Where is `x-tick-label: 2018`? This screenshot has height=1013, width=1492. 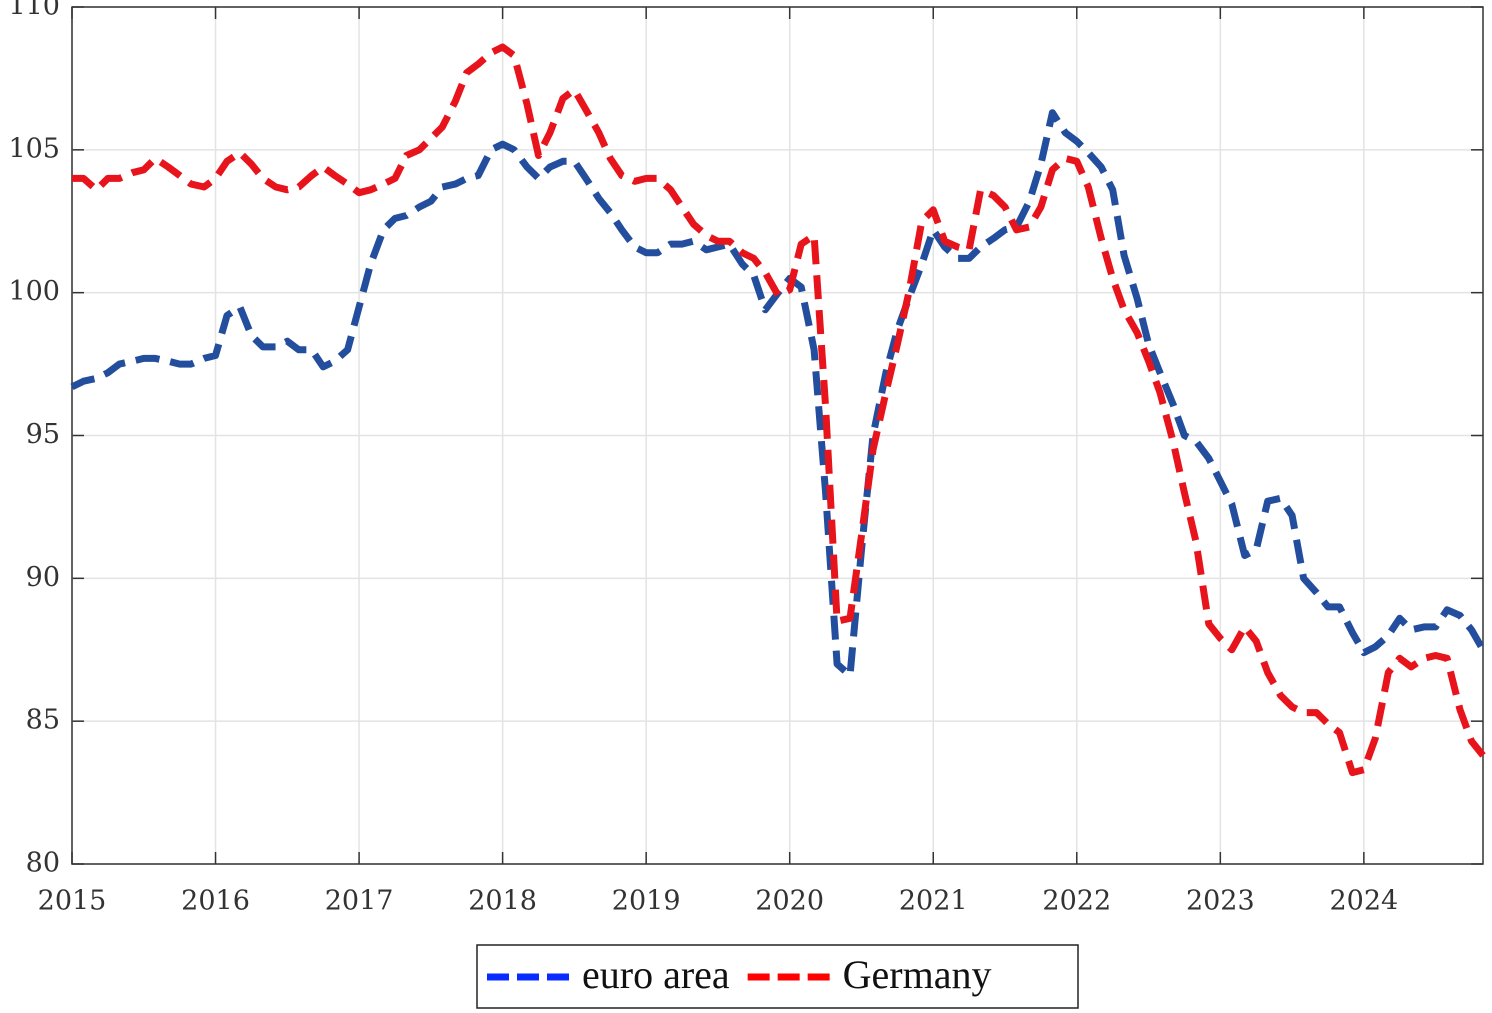 x-tick-label: 2018 is located at coordinates (502, 901).